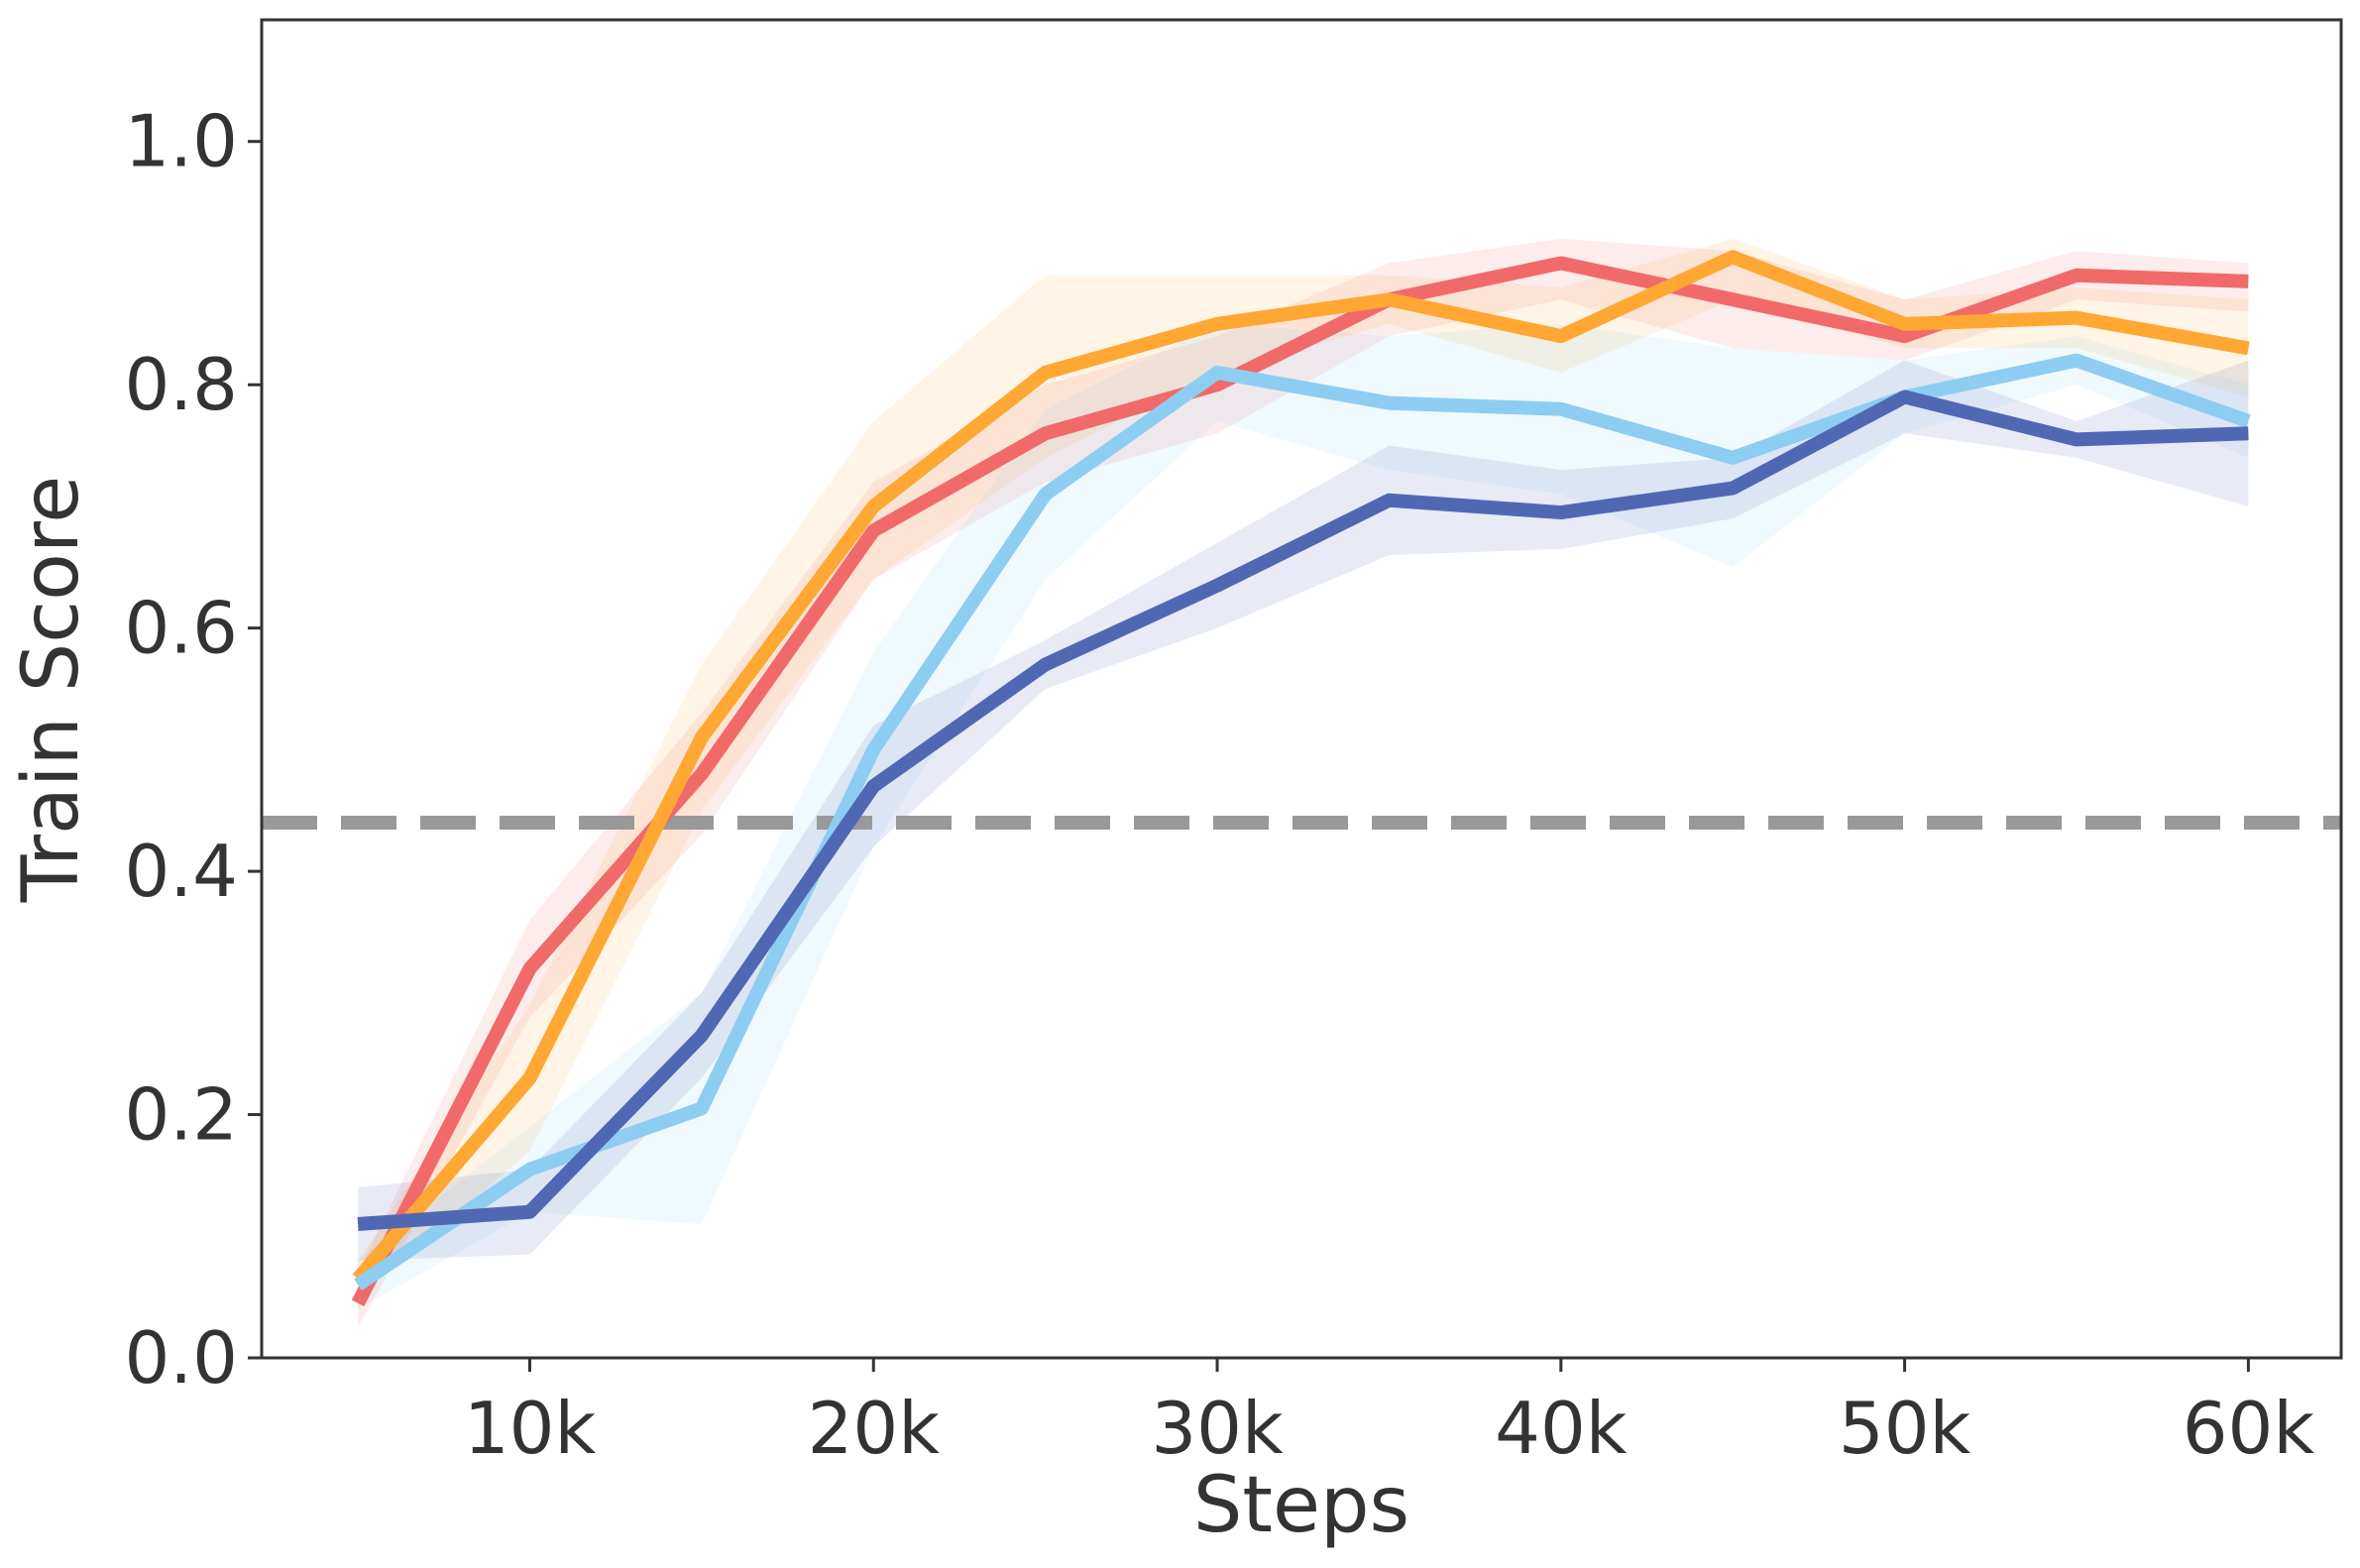 The width and height of the screenshot is (2360, 1568). What do you see at coordinates (181, 628) in the screenshot?
I see `y-tick-label: 0.6` at bounding box center [181, 628].